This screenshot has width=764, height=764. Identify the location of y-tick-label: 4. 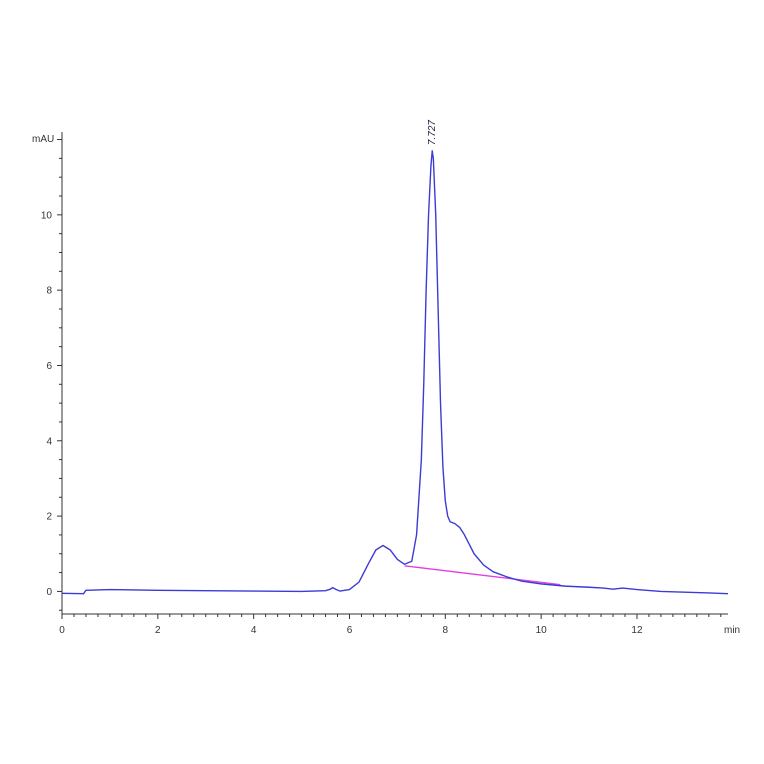
(49, 441).